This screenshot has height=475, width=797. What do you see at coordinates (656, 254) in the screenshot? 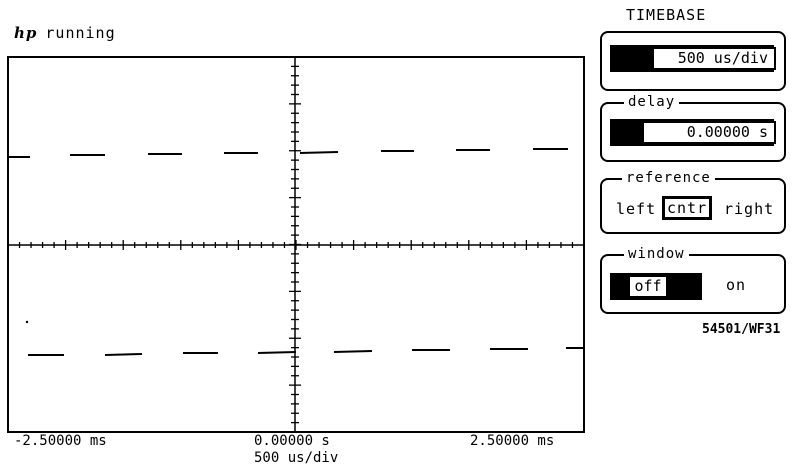
I see `window-label: window` at bounding box center [656, 254].